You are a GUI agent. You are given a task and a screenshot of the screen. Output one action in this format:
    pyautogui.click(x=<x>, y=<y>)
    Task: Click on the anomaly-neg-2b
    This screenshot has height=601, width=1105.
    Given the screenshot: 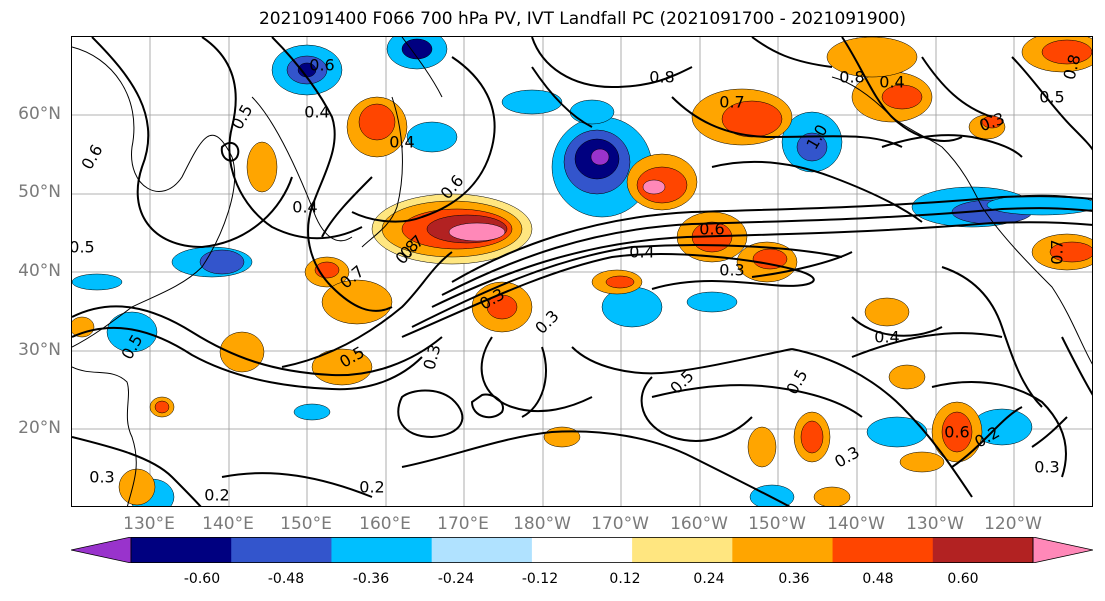 What is the action you would take?
    pyautogui.click(x=417, y=49)
    